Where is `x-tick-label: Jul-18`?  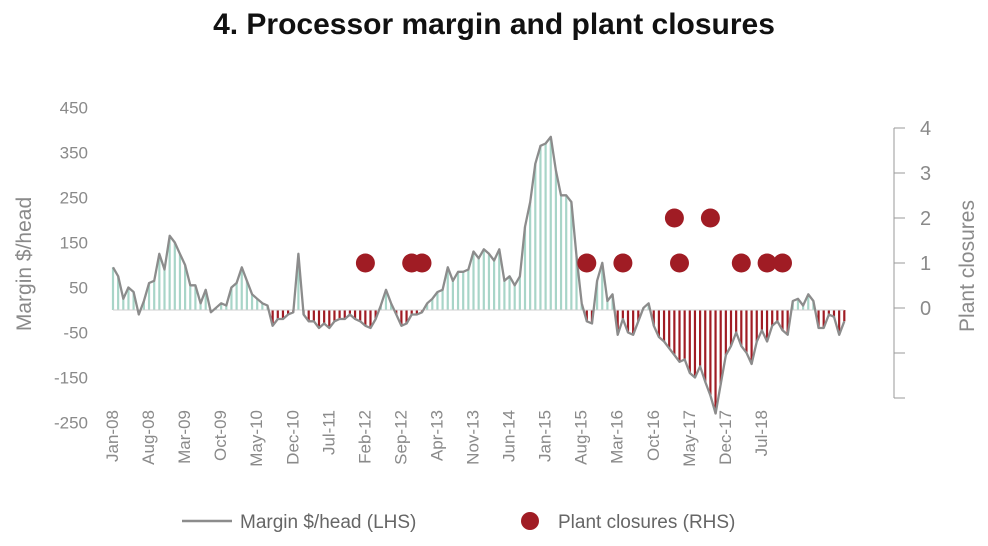 x-tick-label: Jul-18 is located at coordinates (761, 433).